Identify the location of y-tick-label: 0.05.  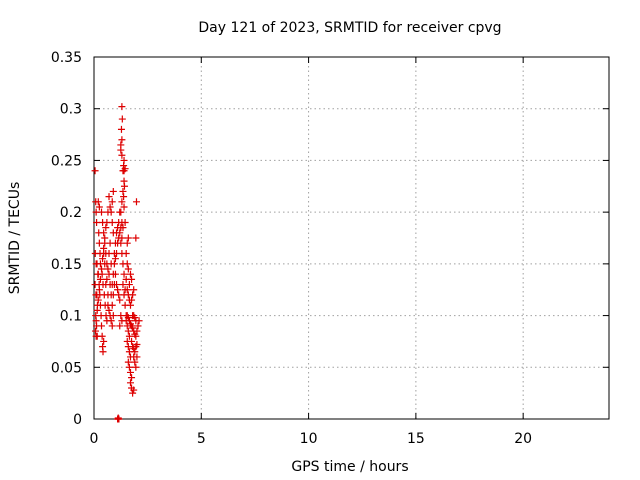
(66, 368).